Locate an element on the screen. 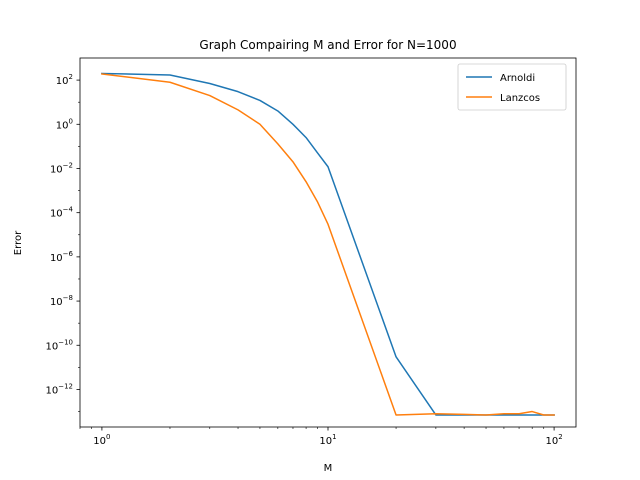  chart-title: Graph Compairing M and Error for N=1000 is located at coordinates (327, 45).